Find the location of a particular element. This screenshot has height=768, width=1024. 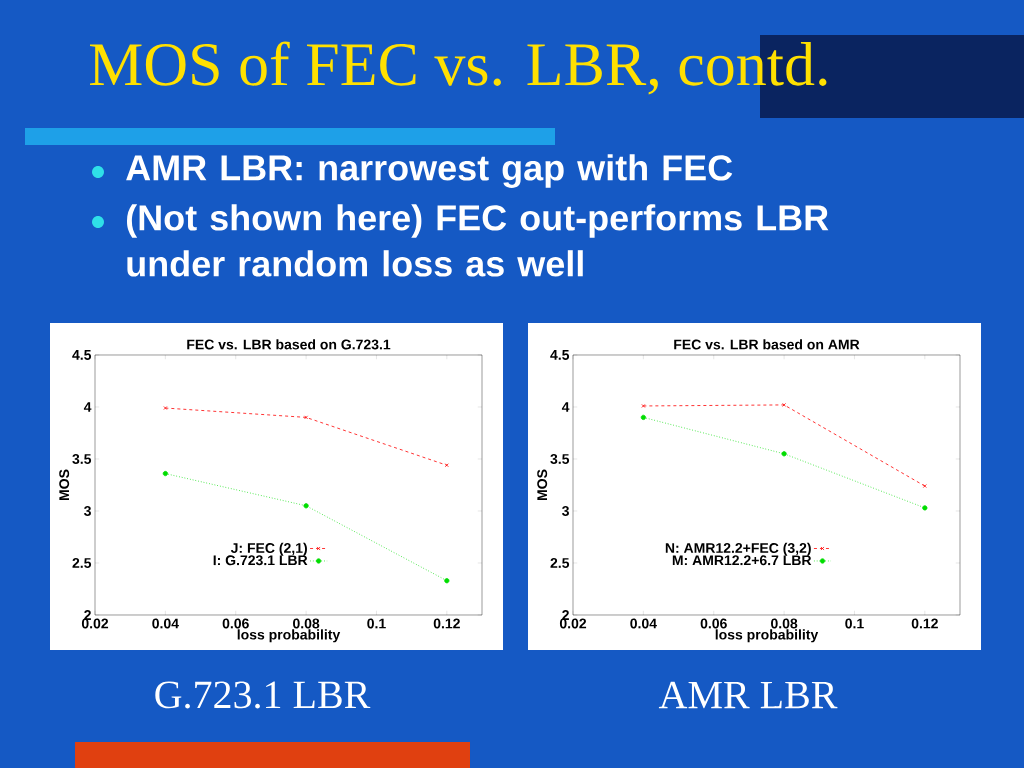

text: MOS of FEC vs. LBR, contd. is located at coordinates (458, 68).